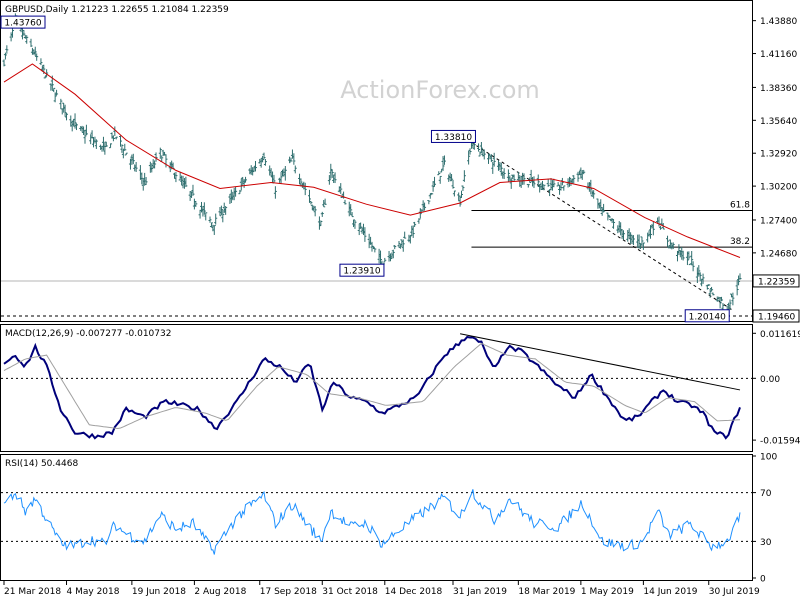  What do you see at coordinates (734, 592) in the screenshot?
I see `x-tick-label: 30 Jul 2019` at bounding box center [734, 592].